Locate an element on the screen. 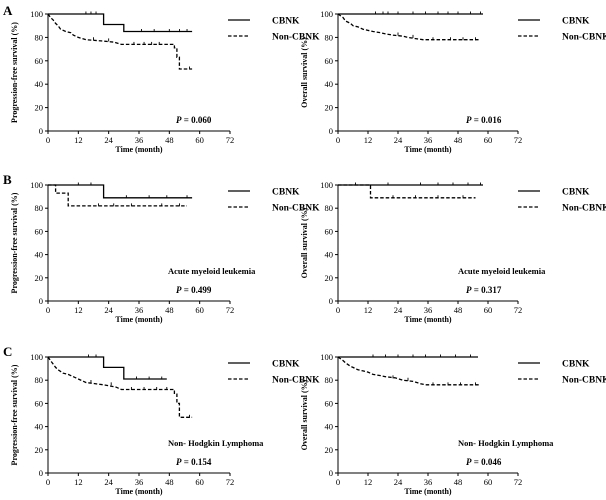  p-value-number: = 0.317 is located at coordinates (487, 290).